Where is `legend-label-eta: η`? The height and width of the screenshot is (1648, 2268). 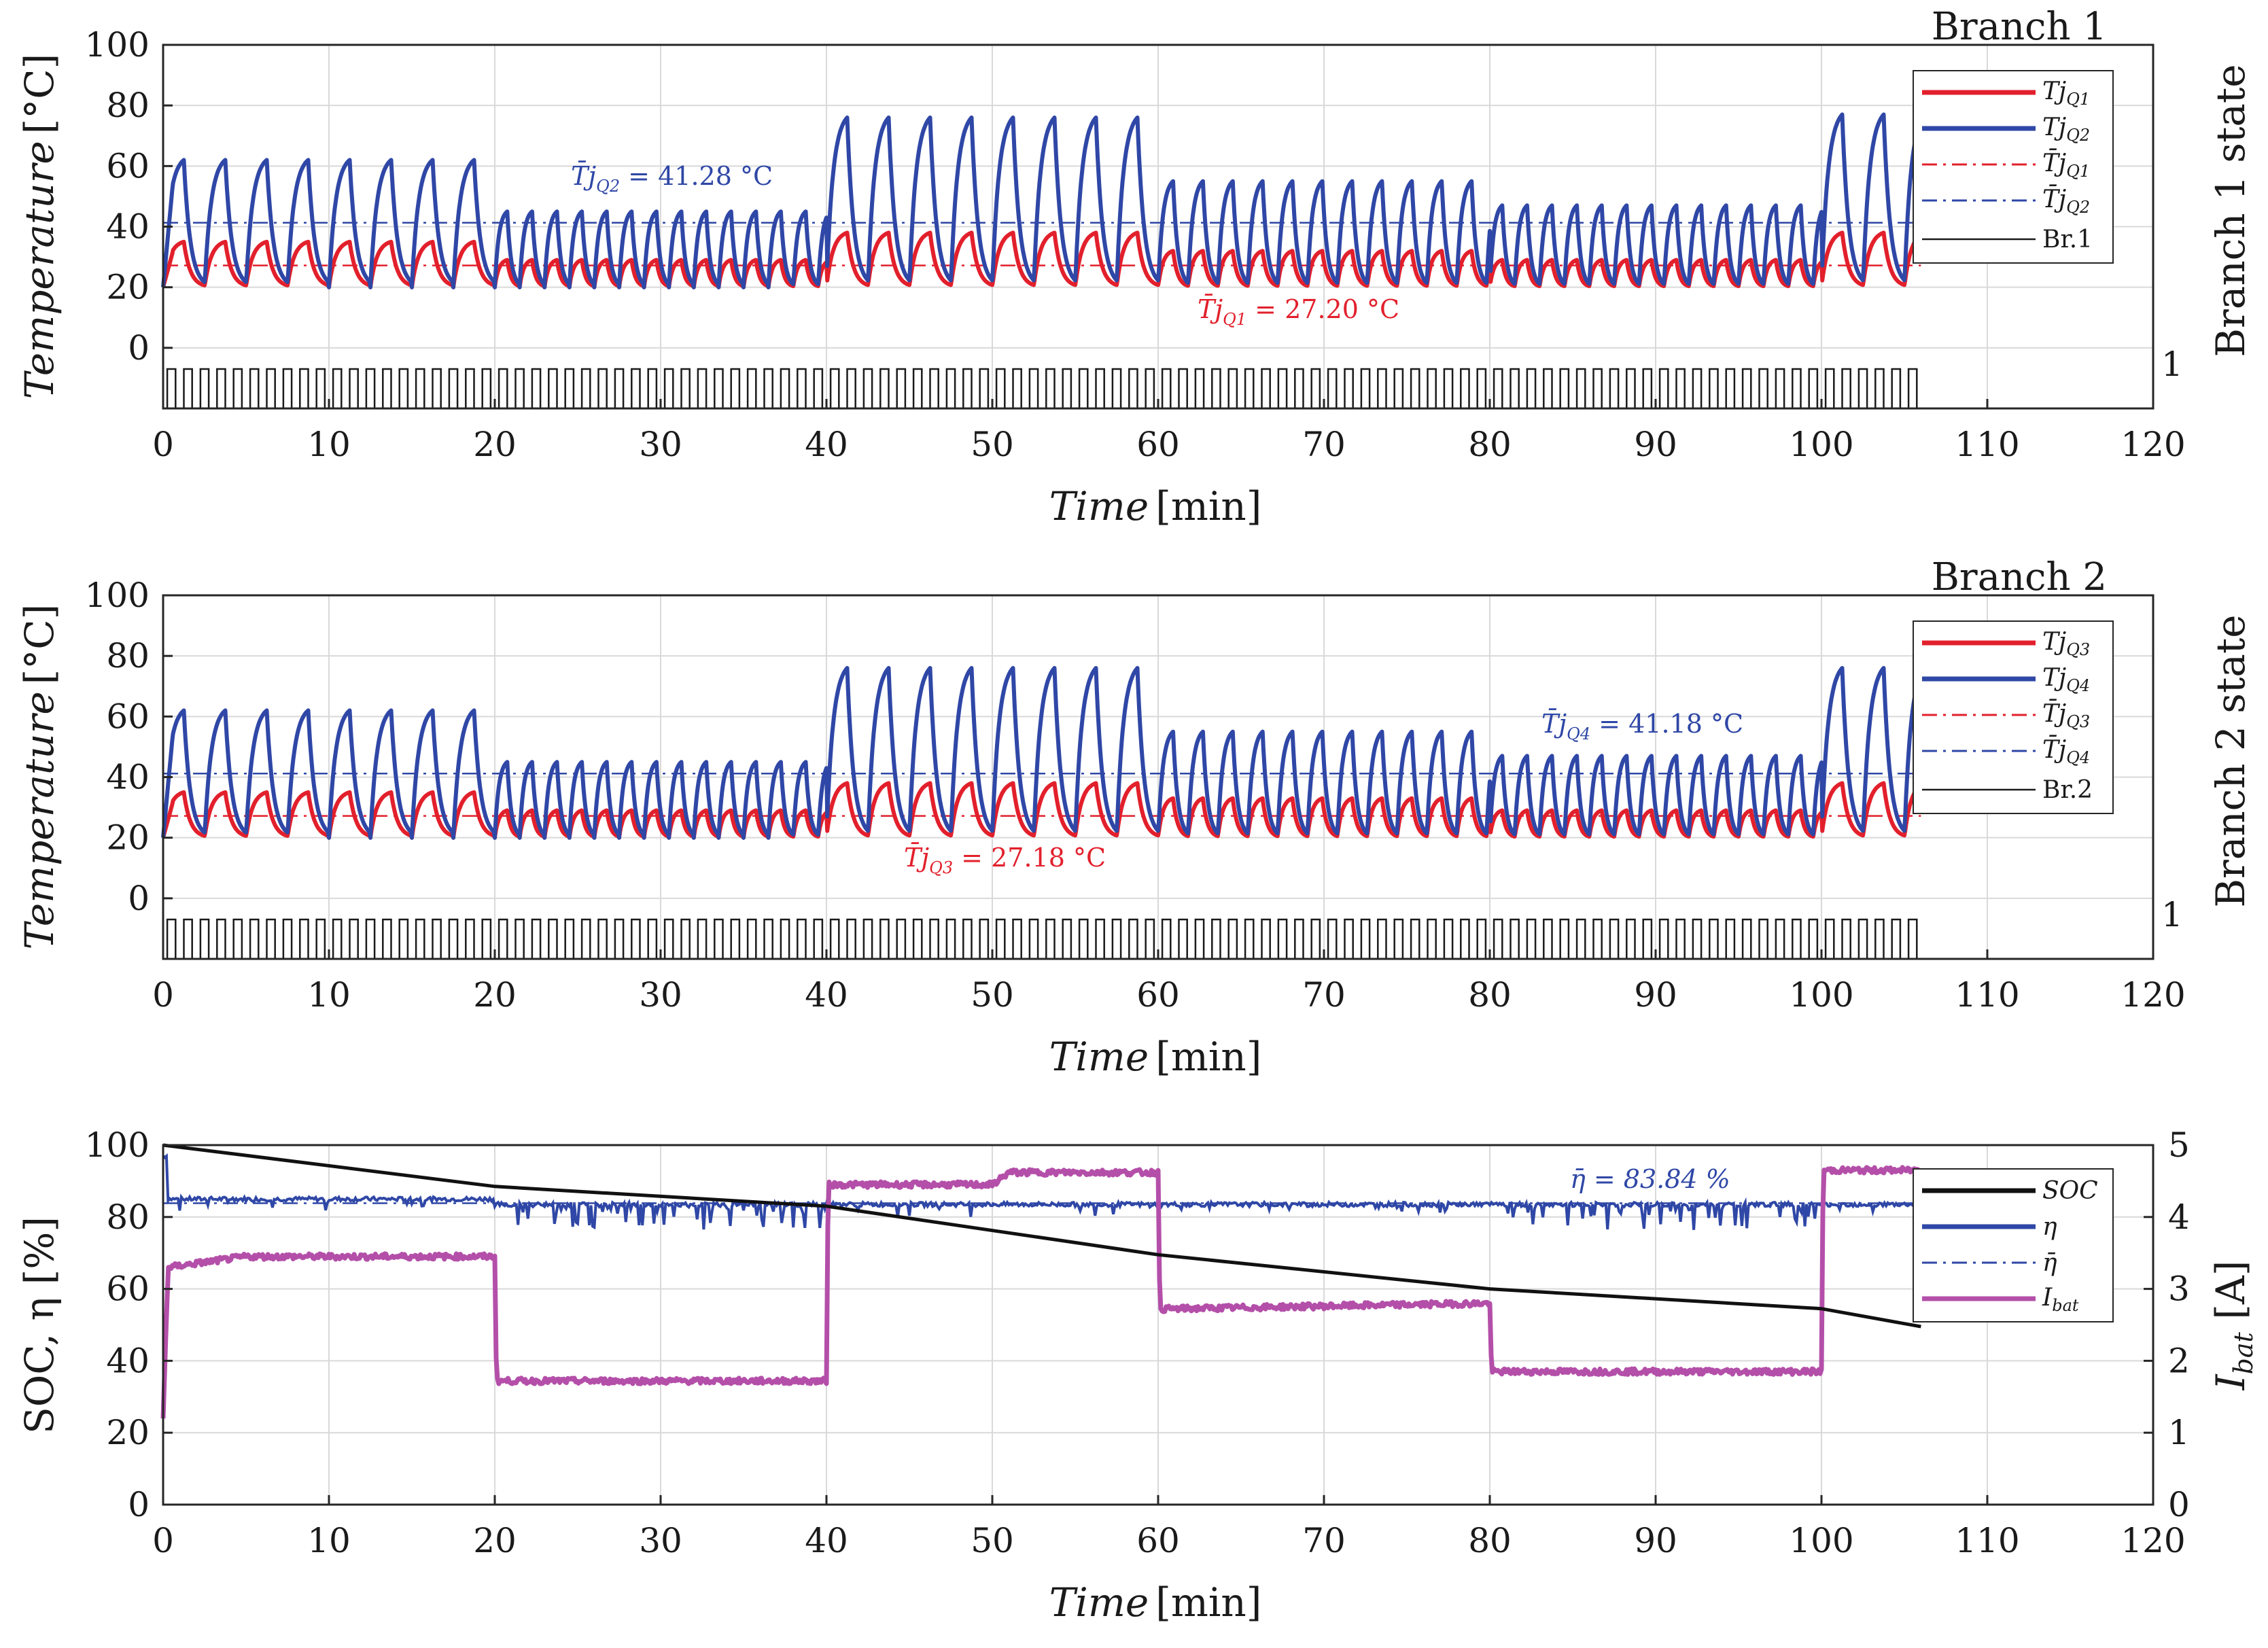
legend-label-eta: η is located at coordinates (2049, 1227).